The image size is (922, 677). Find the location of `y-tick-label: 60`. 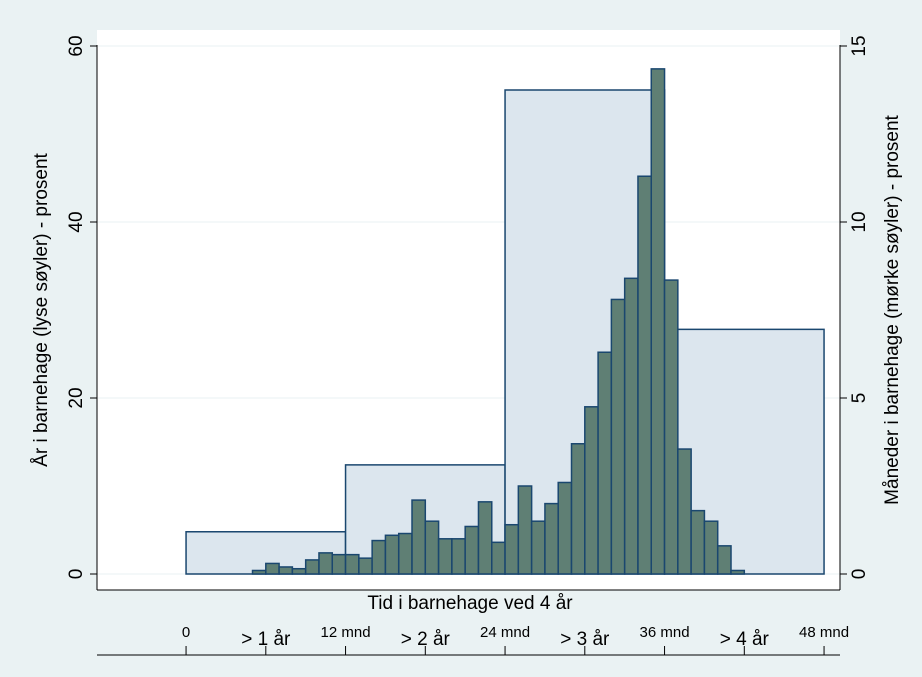

y-tick-label: 60 is located at coordinates (76, 45).